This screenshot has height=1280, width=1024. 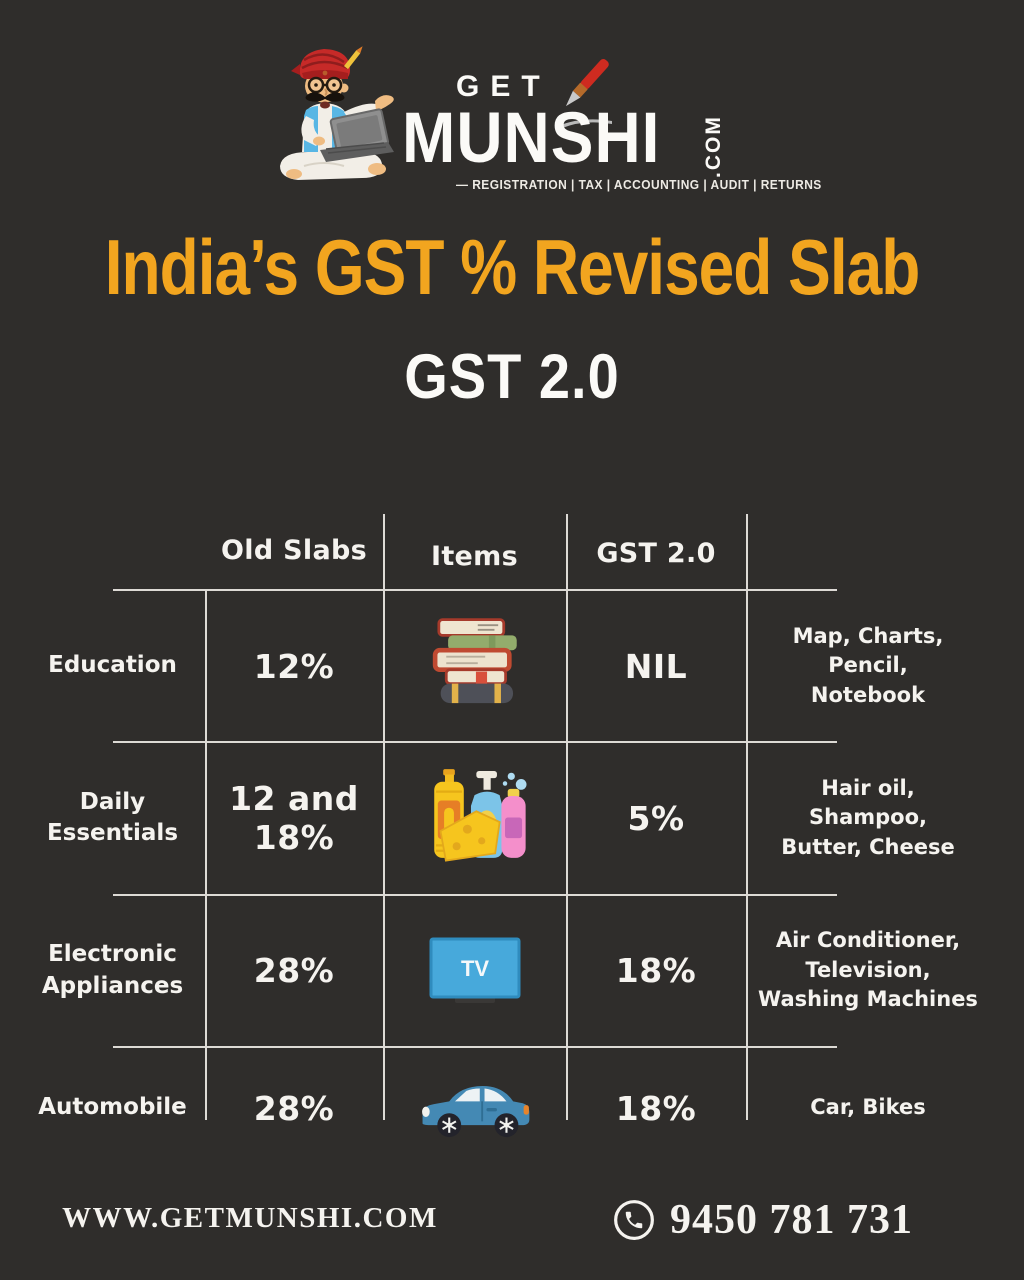 I want to click on gst2-value: NIL, so click(x=656, y=666).